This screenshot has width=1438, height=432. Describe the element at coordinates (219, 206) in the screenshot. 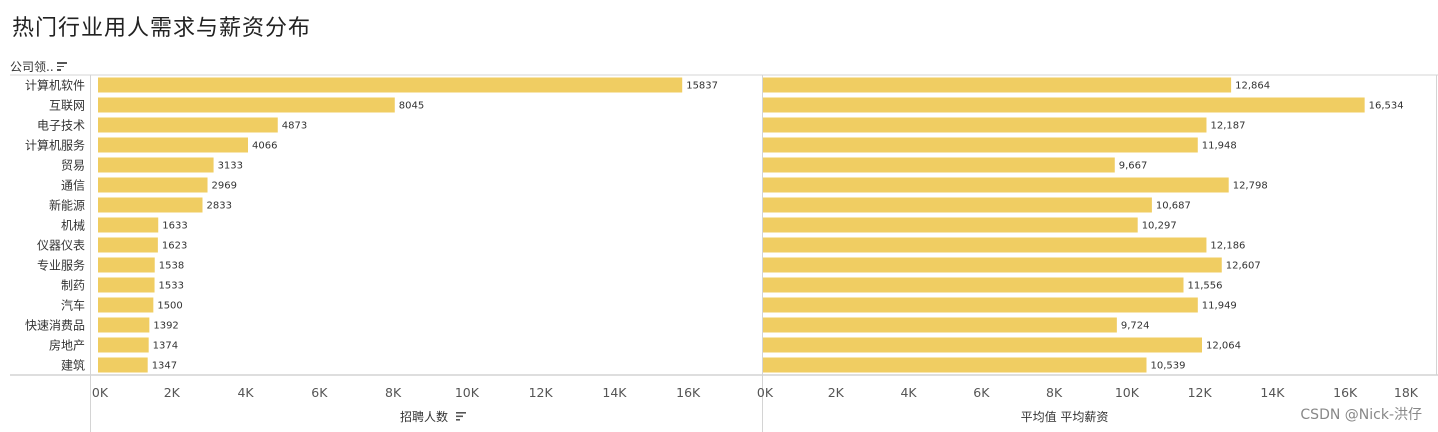

I see `value-label: 2833` at that location.